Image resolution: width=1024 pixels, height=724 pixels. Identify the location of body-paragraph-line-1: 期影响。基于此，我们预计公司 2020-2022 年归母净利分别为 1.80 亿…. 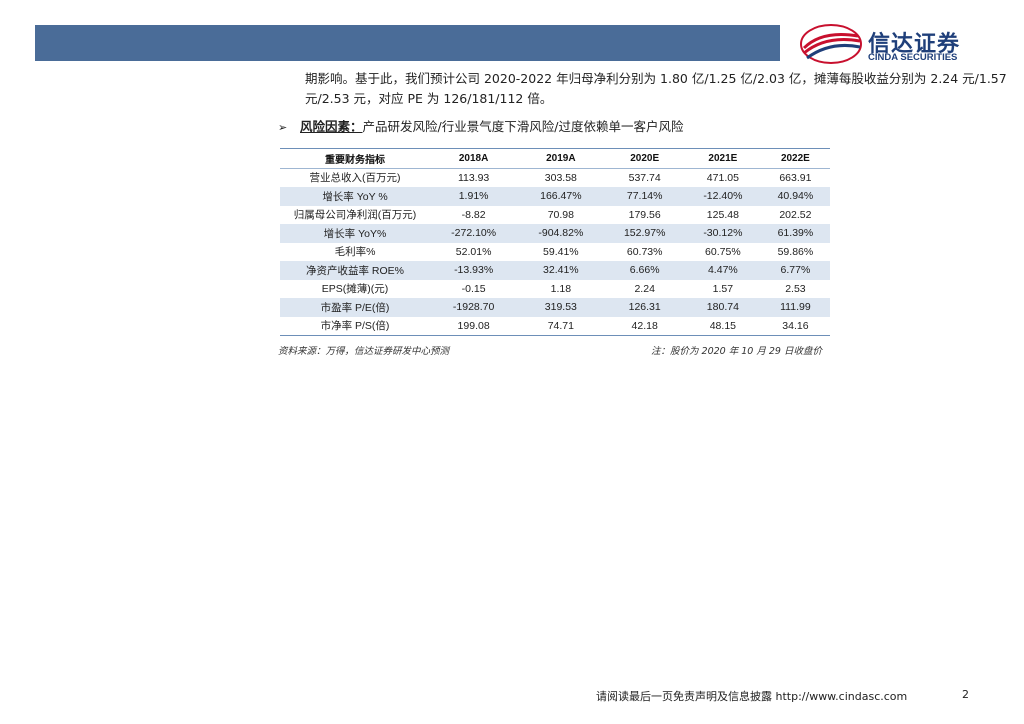
(656, 78).